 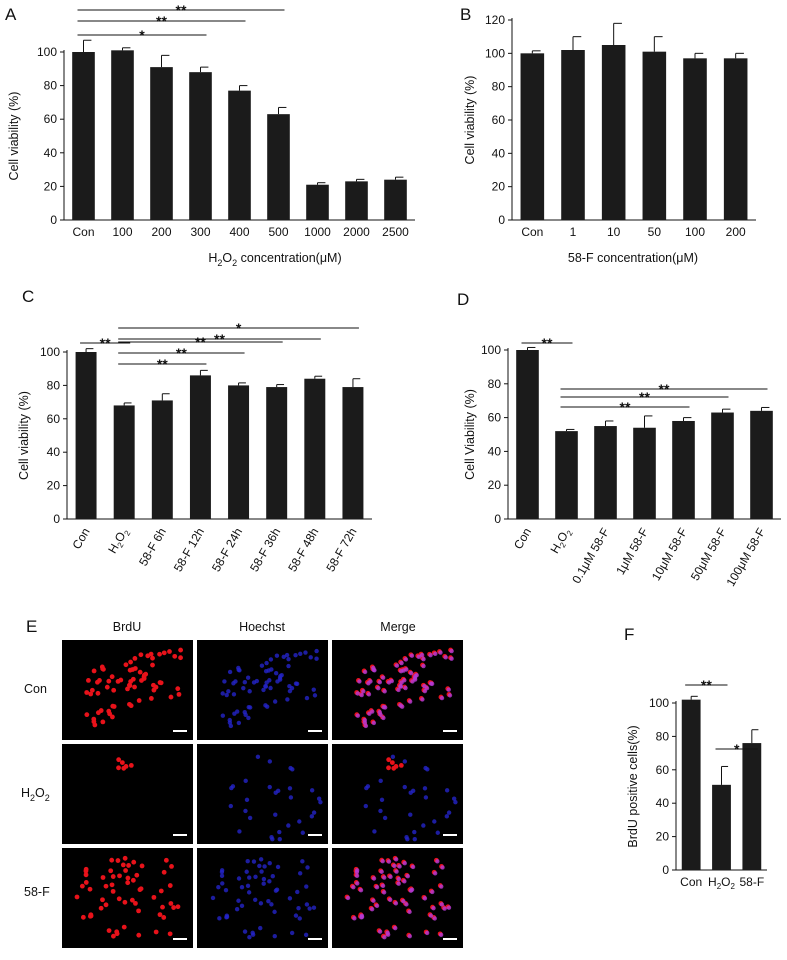 I want to click on y-tick-label: 0, so click(x=665, y=870).